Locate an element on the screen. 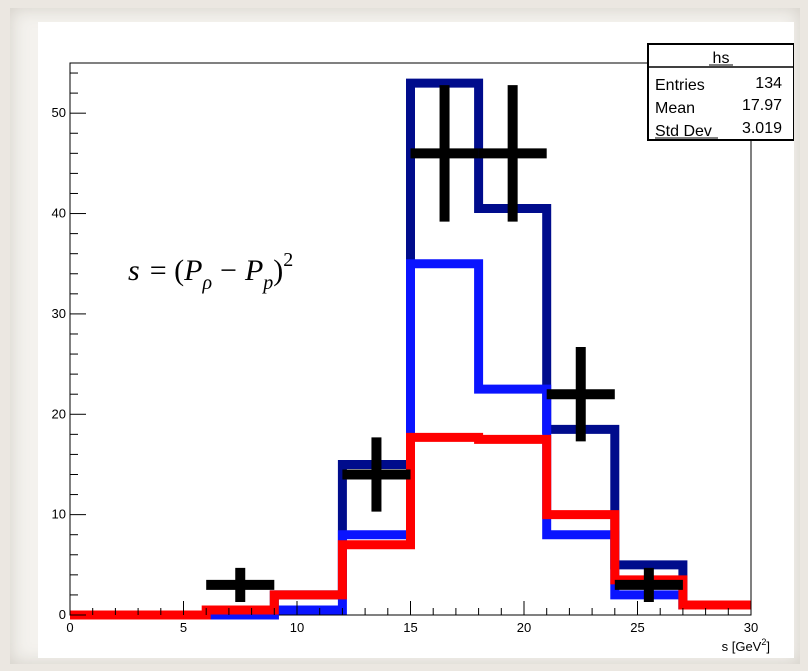 This screenshot has width=808, height=671. formula-annotation: s = (Pρ − Pp)2 is located at coordinates (210, 271).